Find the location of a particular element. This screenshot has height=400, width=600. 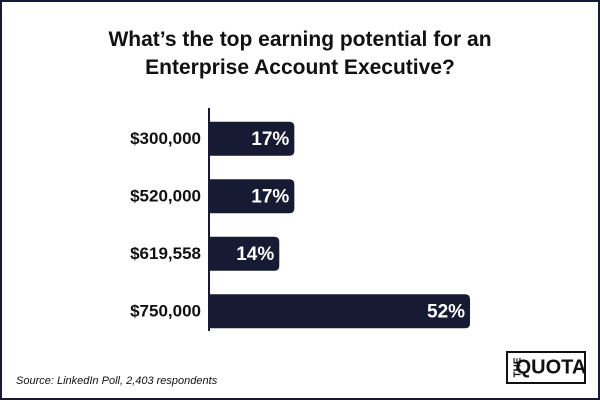

logo-top: THE is located at coordinates (518, 367).